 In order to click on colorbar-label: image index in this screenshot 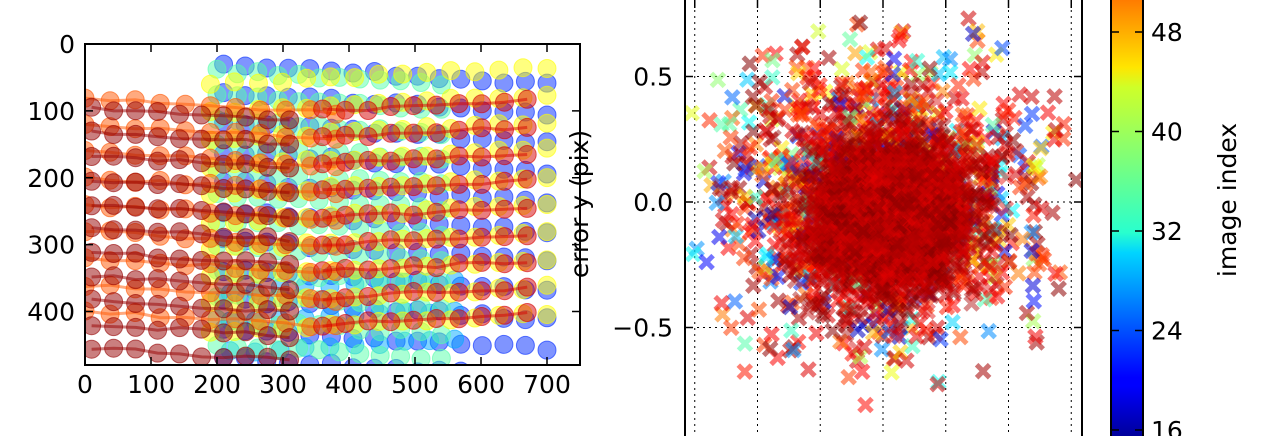, I will do `click(1227, 200)`.